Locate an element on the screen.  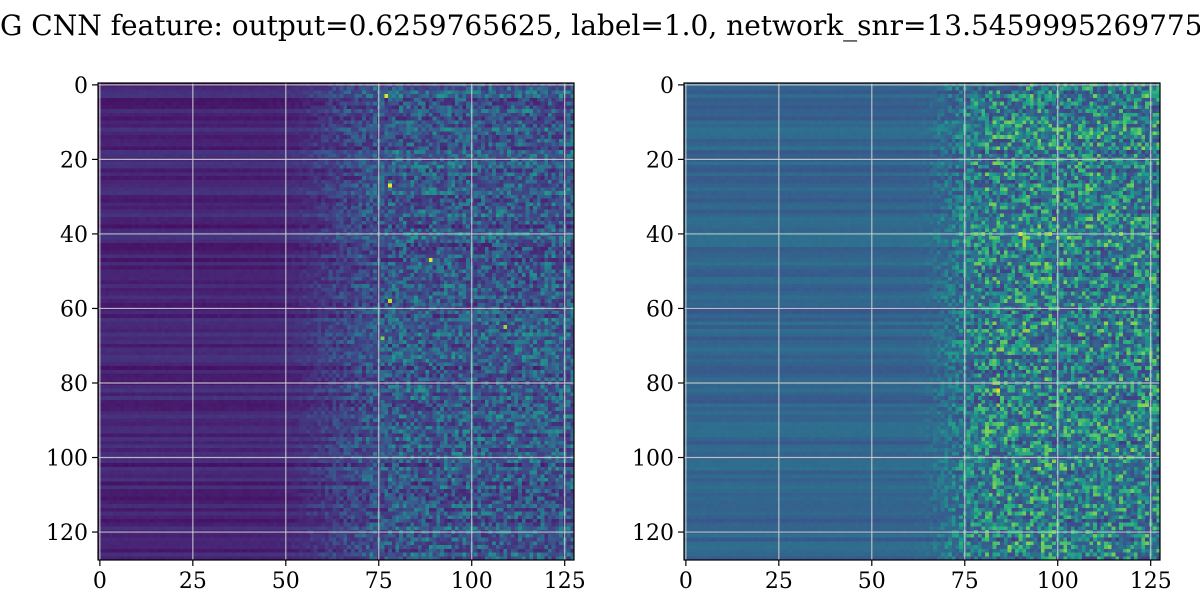
left-panel-ytick-label-40: 40 is located at coordinates (74, 235).